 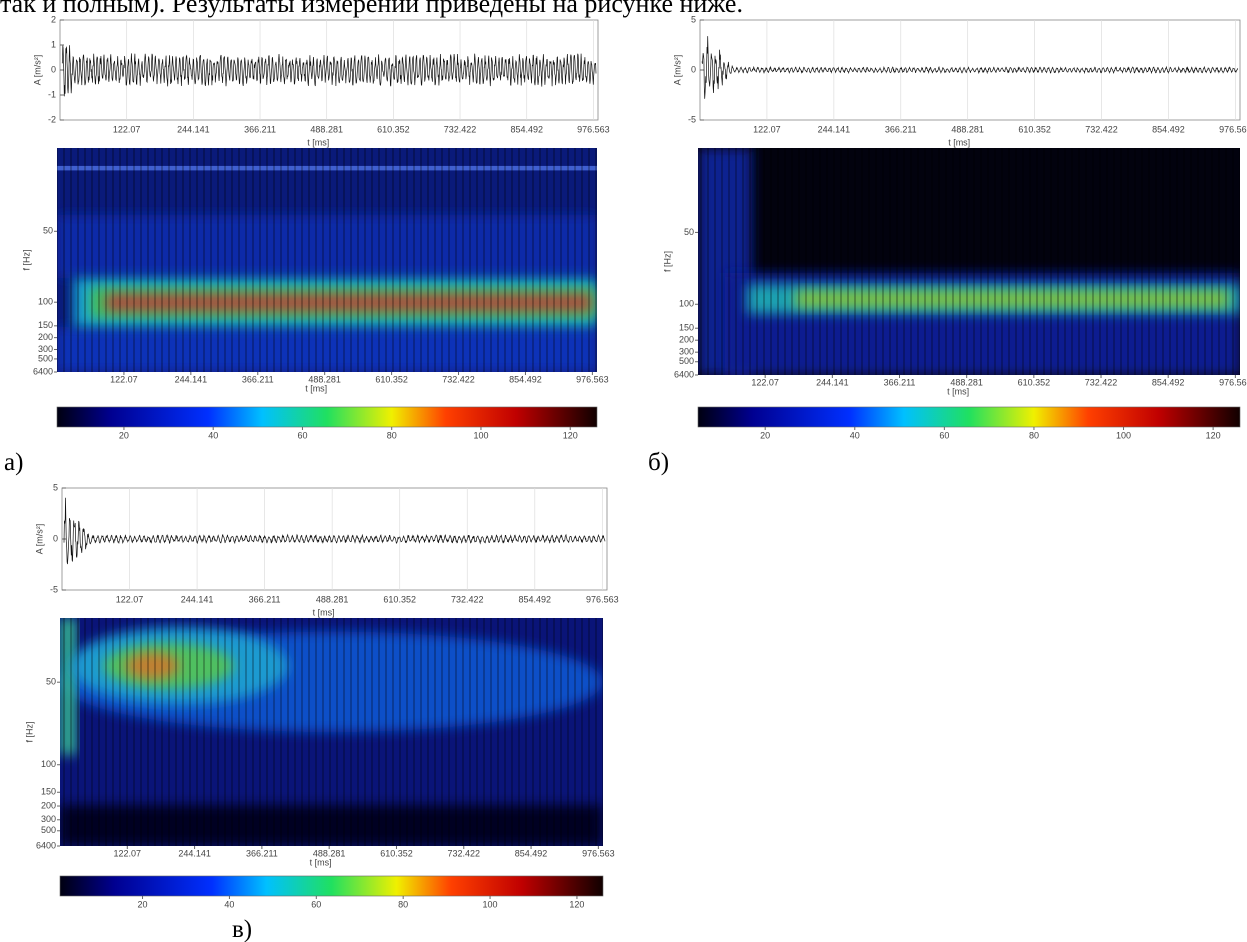 I want to click on y-tick-label: -2, so click(x=52, y=119).